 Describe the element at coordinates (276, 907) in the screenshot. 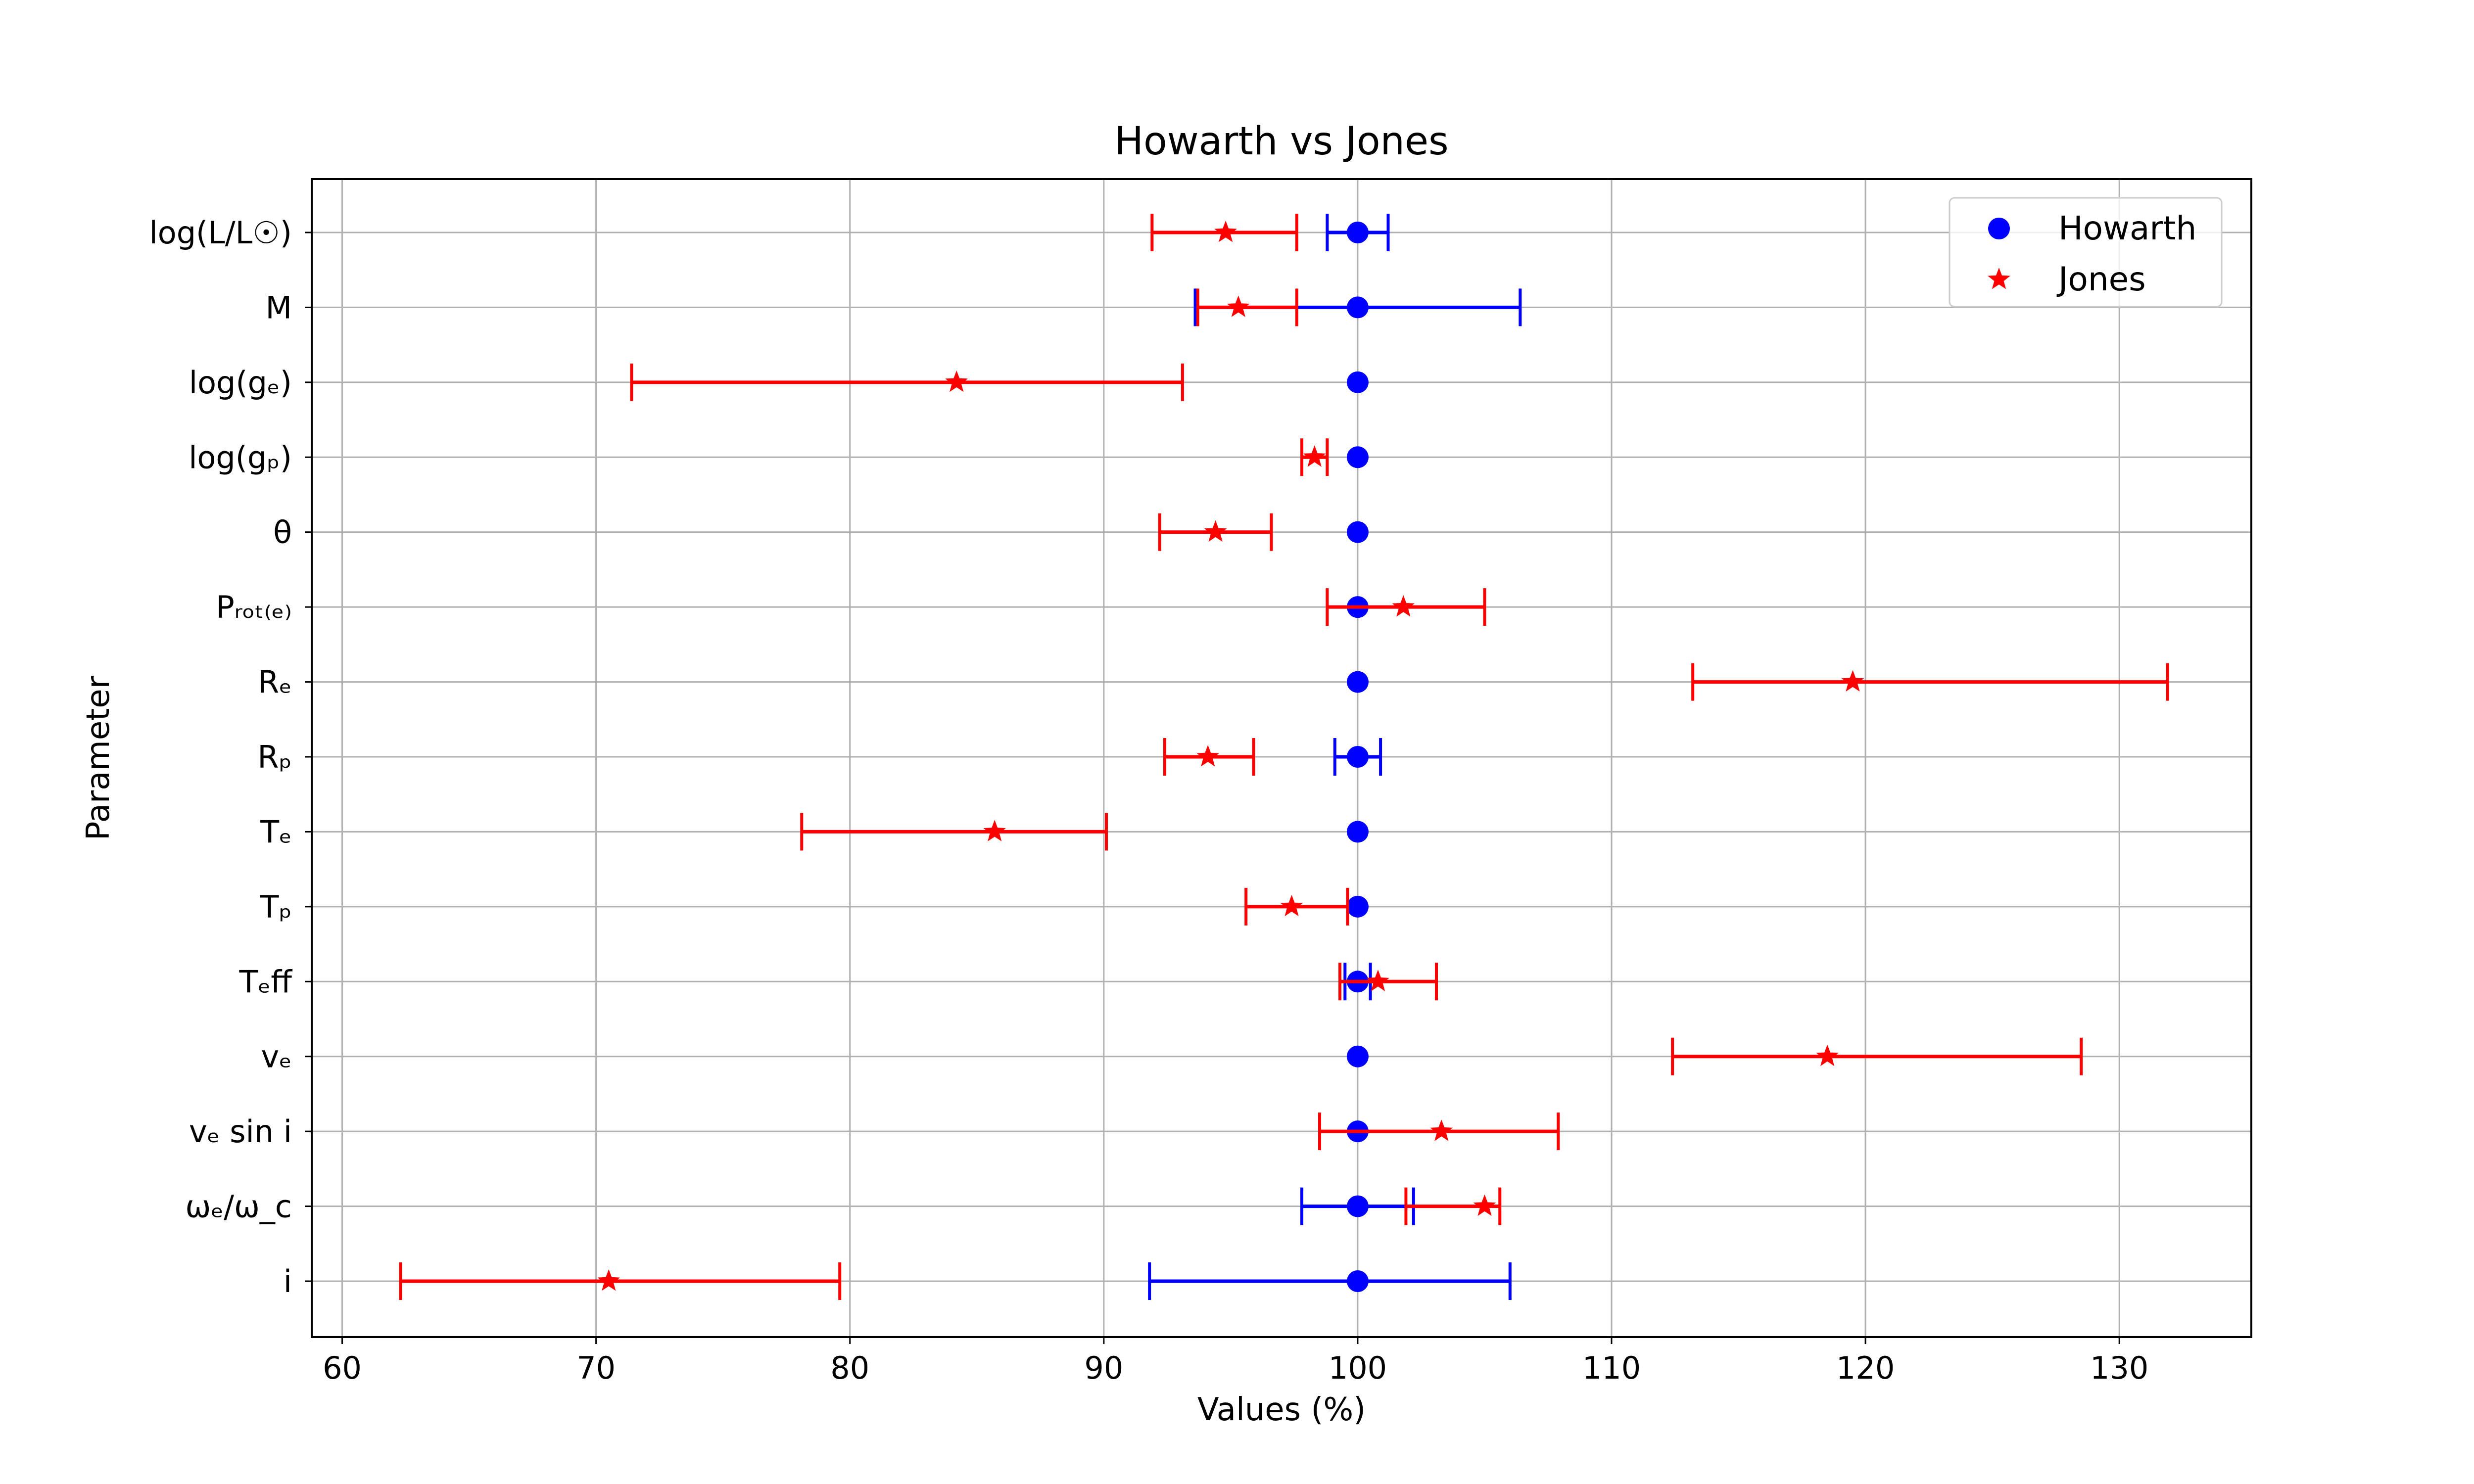

I see `y-tick-label: Tₚ` at that location.